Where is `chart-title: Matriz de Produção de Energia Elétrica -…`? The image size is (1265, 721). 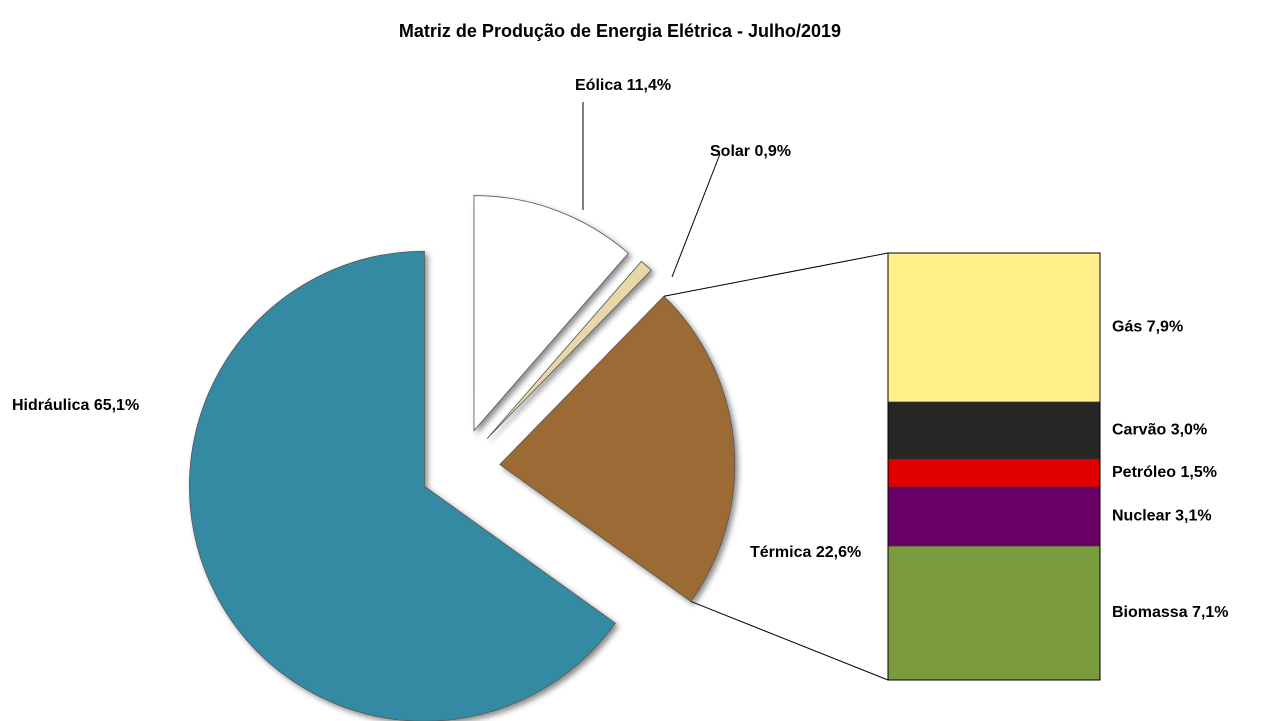
chart-title: Matriz de Produção de Energia Elétrica -… is located at coordinates (620, 31).